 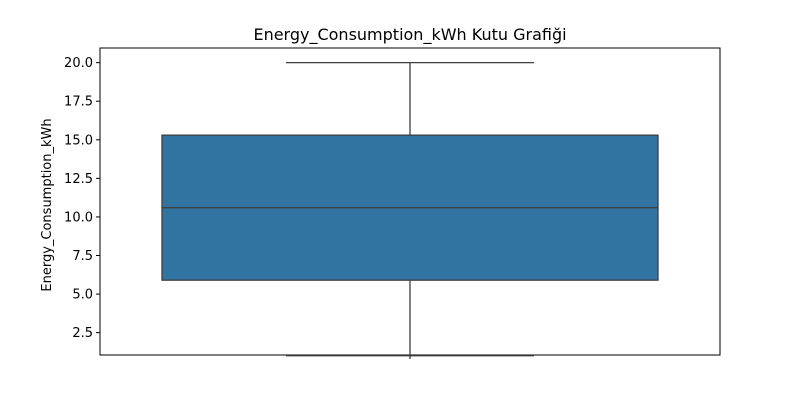 What do you see at coordinates (78, 217) in the screenshot?
I see `y-tick-label: 10.0` at bounding box center [78, 217].